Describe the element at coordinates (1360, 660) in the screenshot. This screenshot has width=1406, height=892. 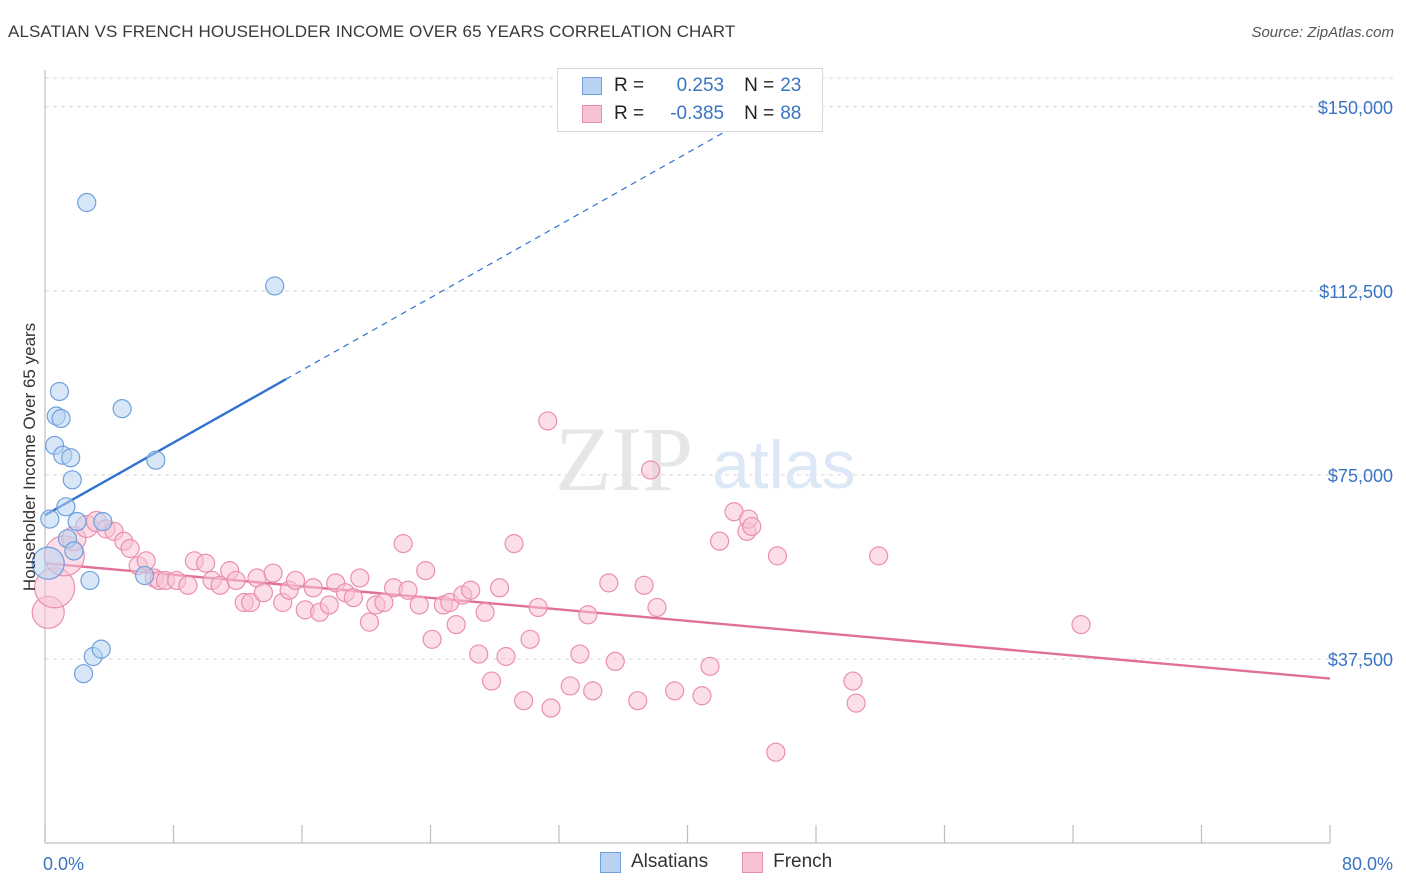
I see `y-tick-label: $37,500` at that location.